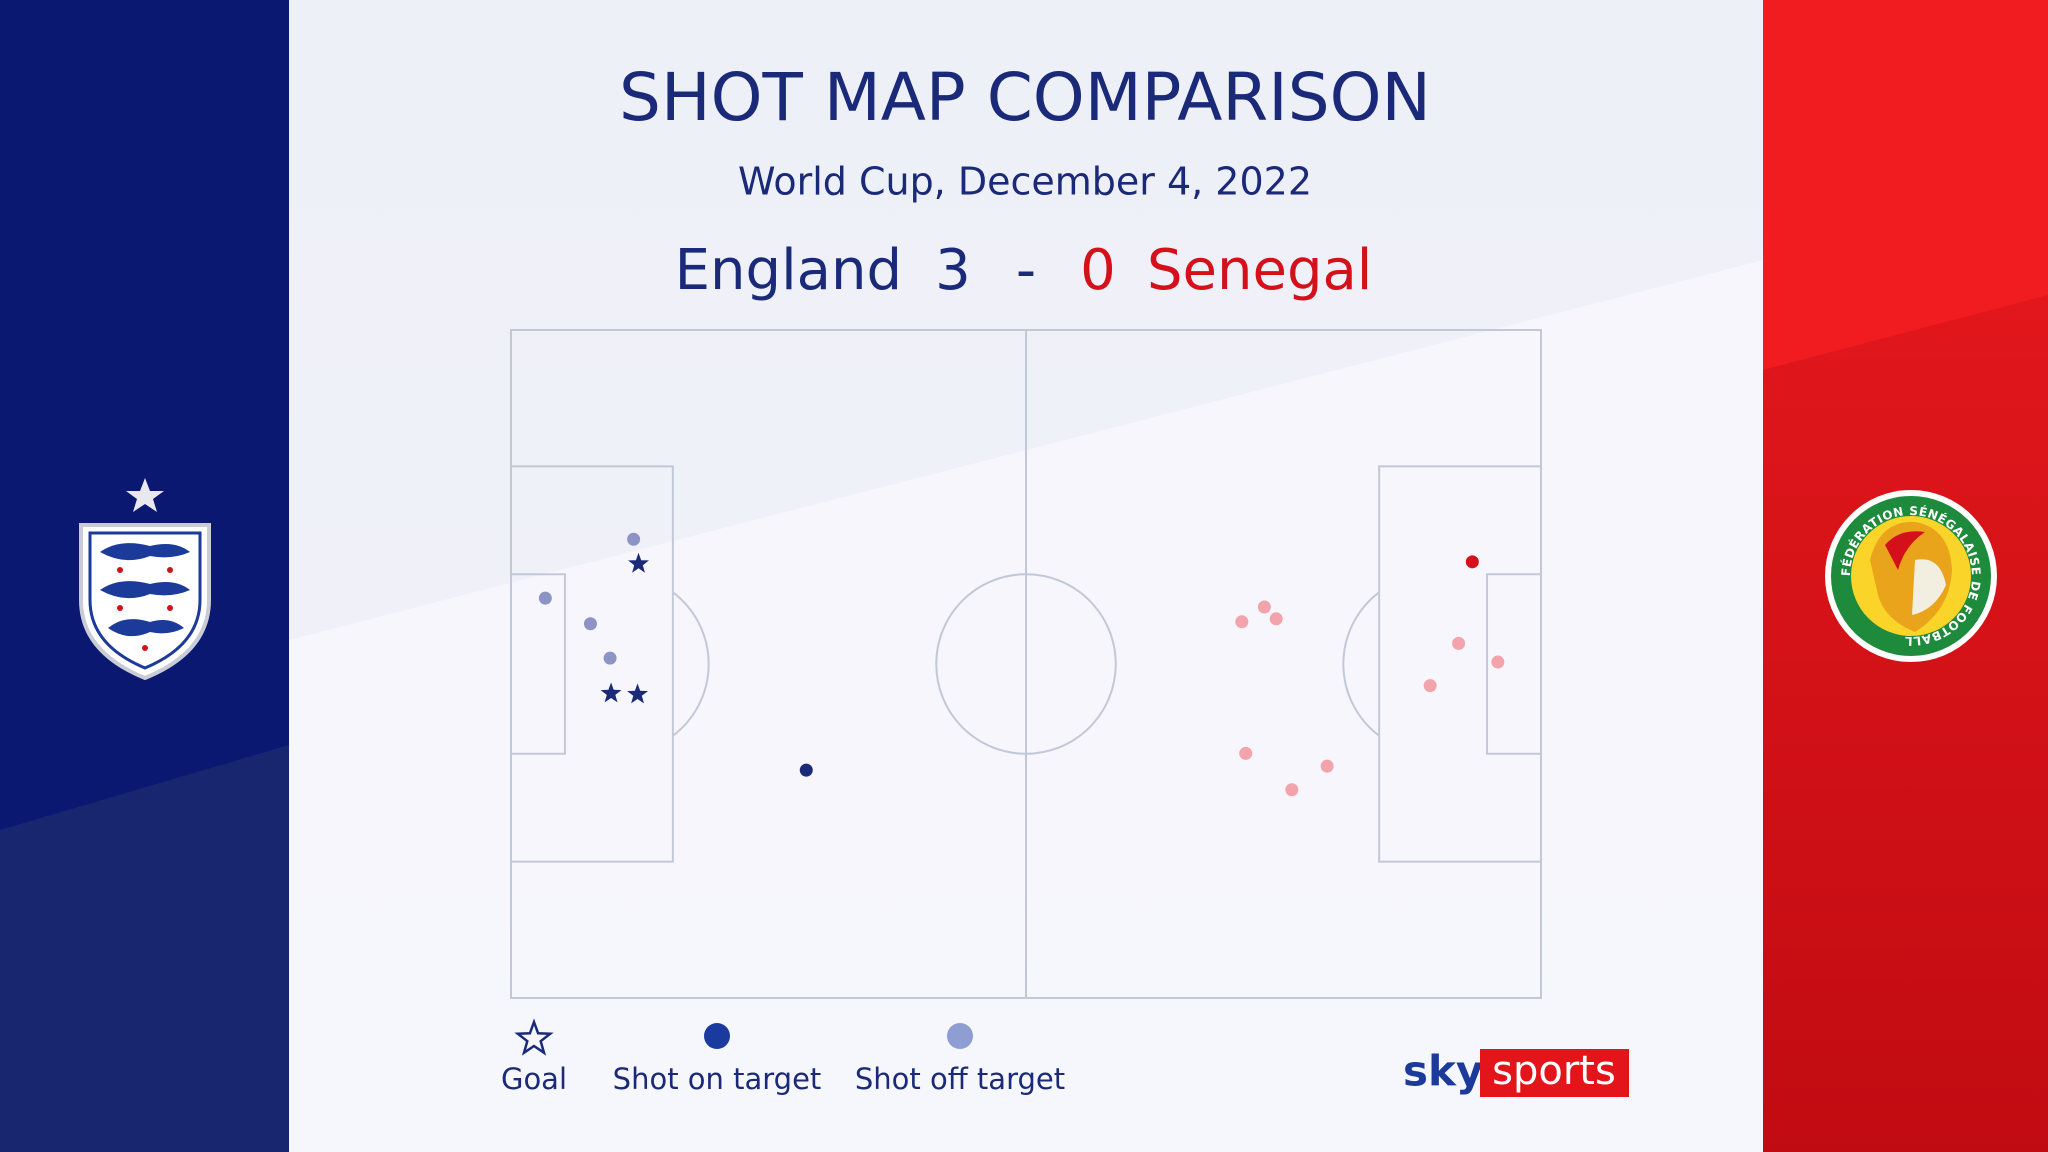  I want to click on centre-circle, so click(1026, 664).